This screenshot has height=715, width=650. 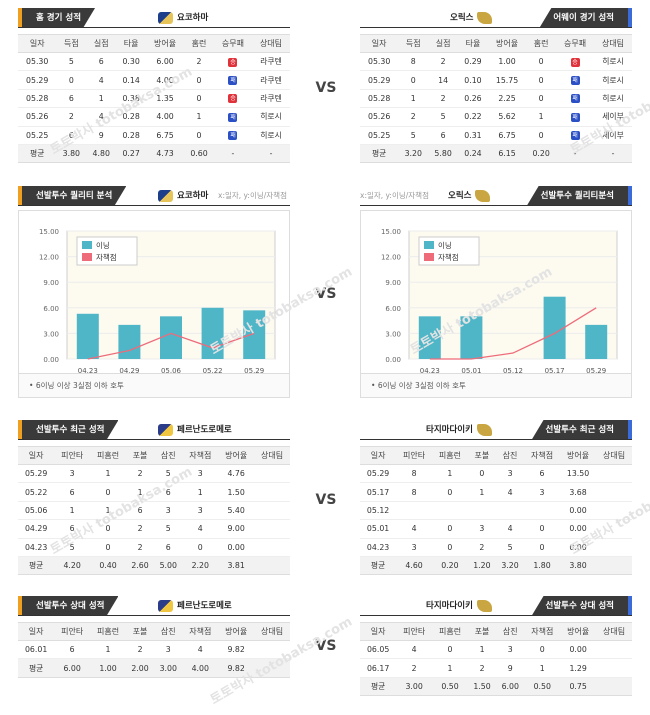 I want to click on y-tick-label: 6.00, so click(x=51, y=309).